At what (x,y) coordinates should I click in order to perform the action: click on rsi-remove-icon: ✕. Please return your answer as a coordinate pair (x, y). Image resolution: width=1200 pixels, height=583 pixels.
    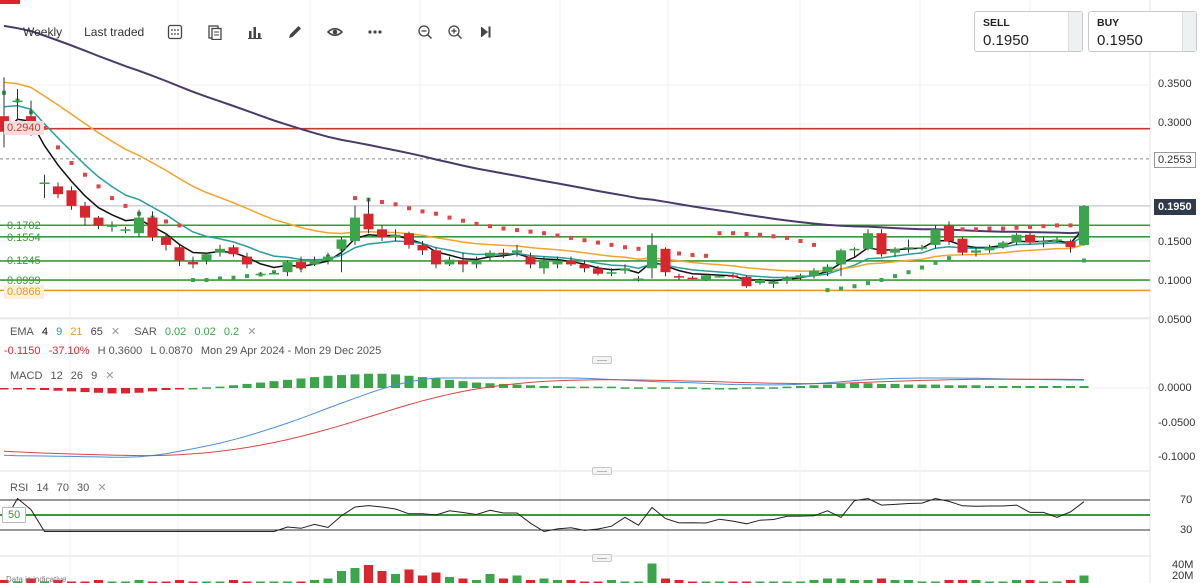
    Looking at the image, I should click on (102, 488).